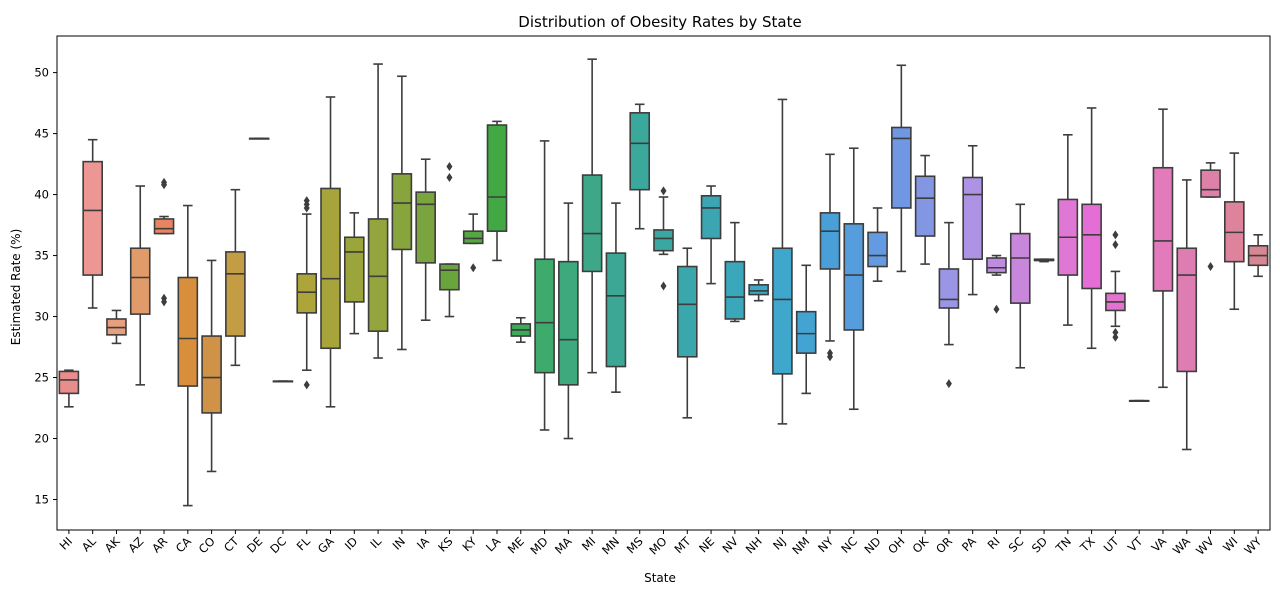  Describe the element at coordinates (806, 329) in the screenshot. I see `box-nm` at that location.